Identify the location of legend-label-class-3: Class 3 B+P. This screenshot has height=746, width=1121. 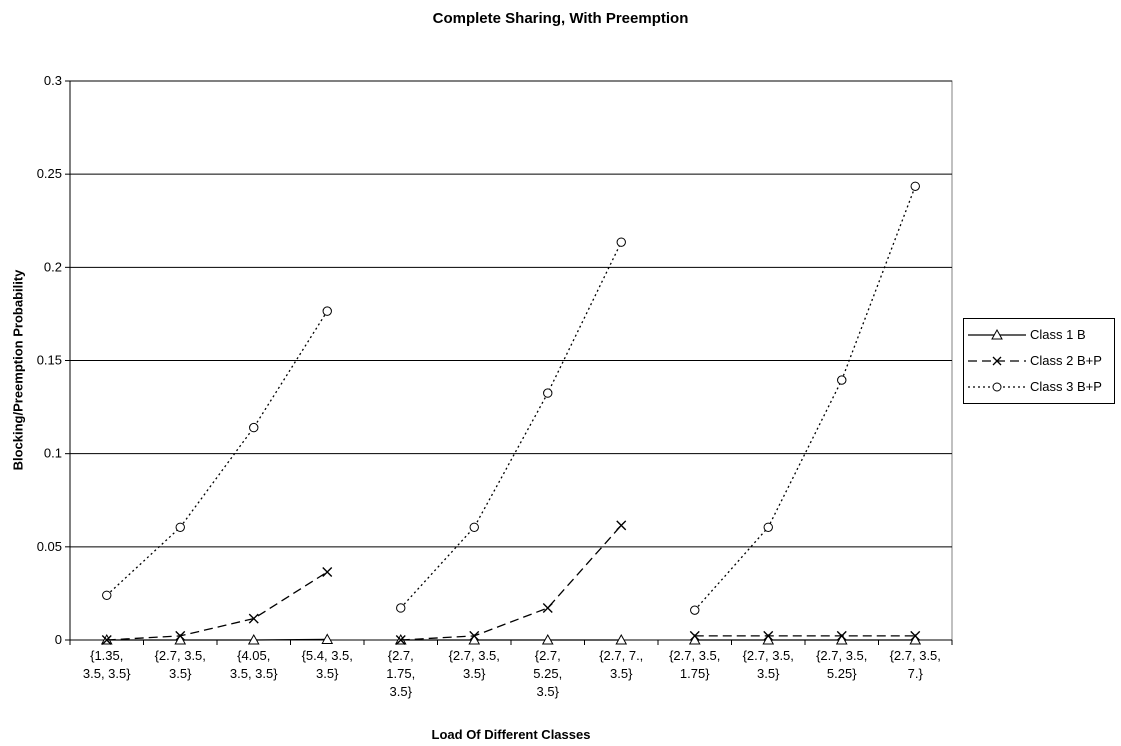
(1066, 386).